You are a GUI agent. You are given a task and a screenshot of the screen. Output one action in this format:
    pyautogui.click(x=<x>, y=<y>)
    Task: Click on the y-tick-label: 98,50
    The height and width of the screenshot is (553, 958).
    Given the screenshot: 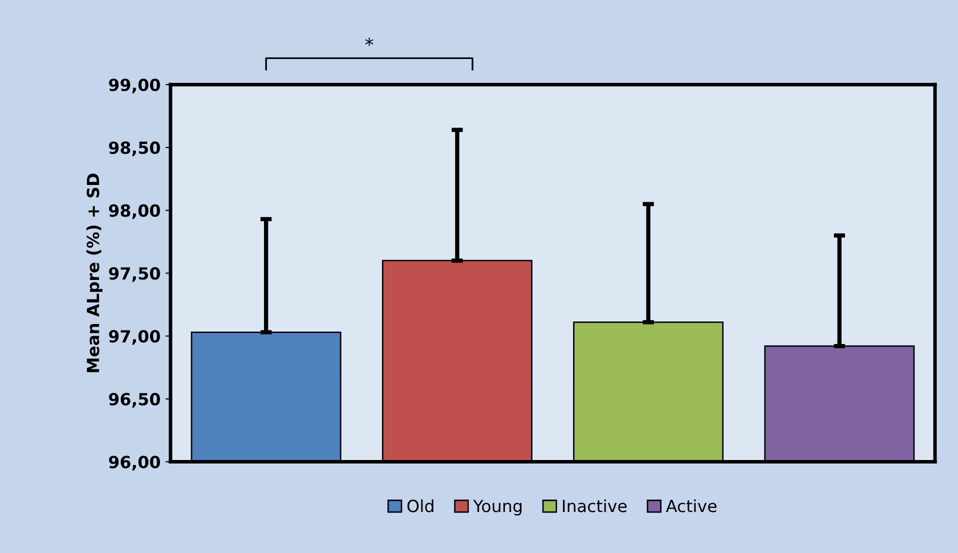 What is the action you would take?
    pyautogui.click(x=134, y=148)
    